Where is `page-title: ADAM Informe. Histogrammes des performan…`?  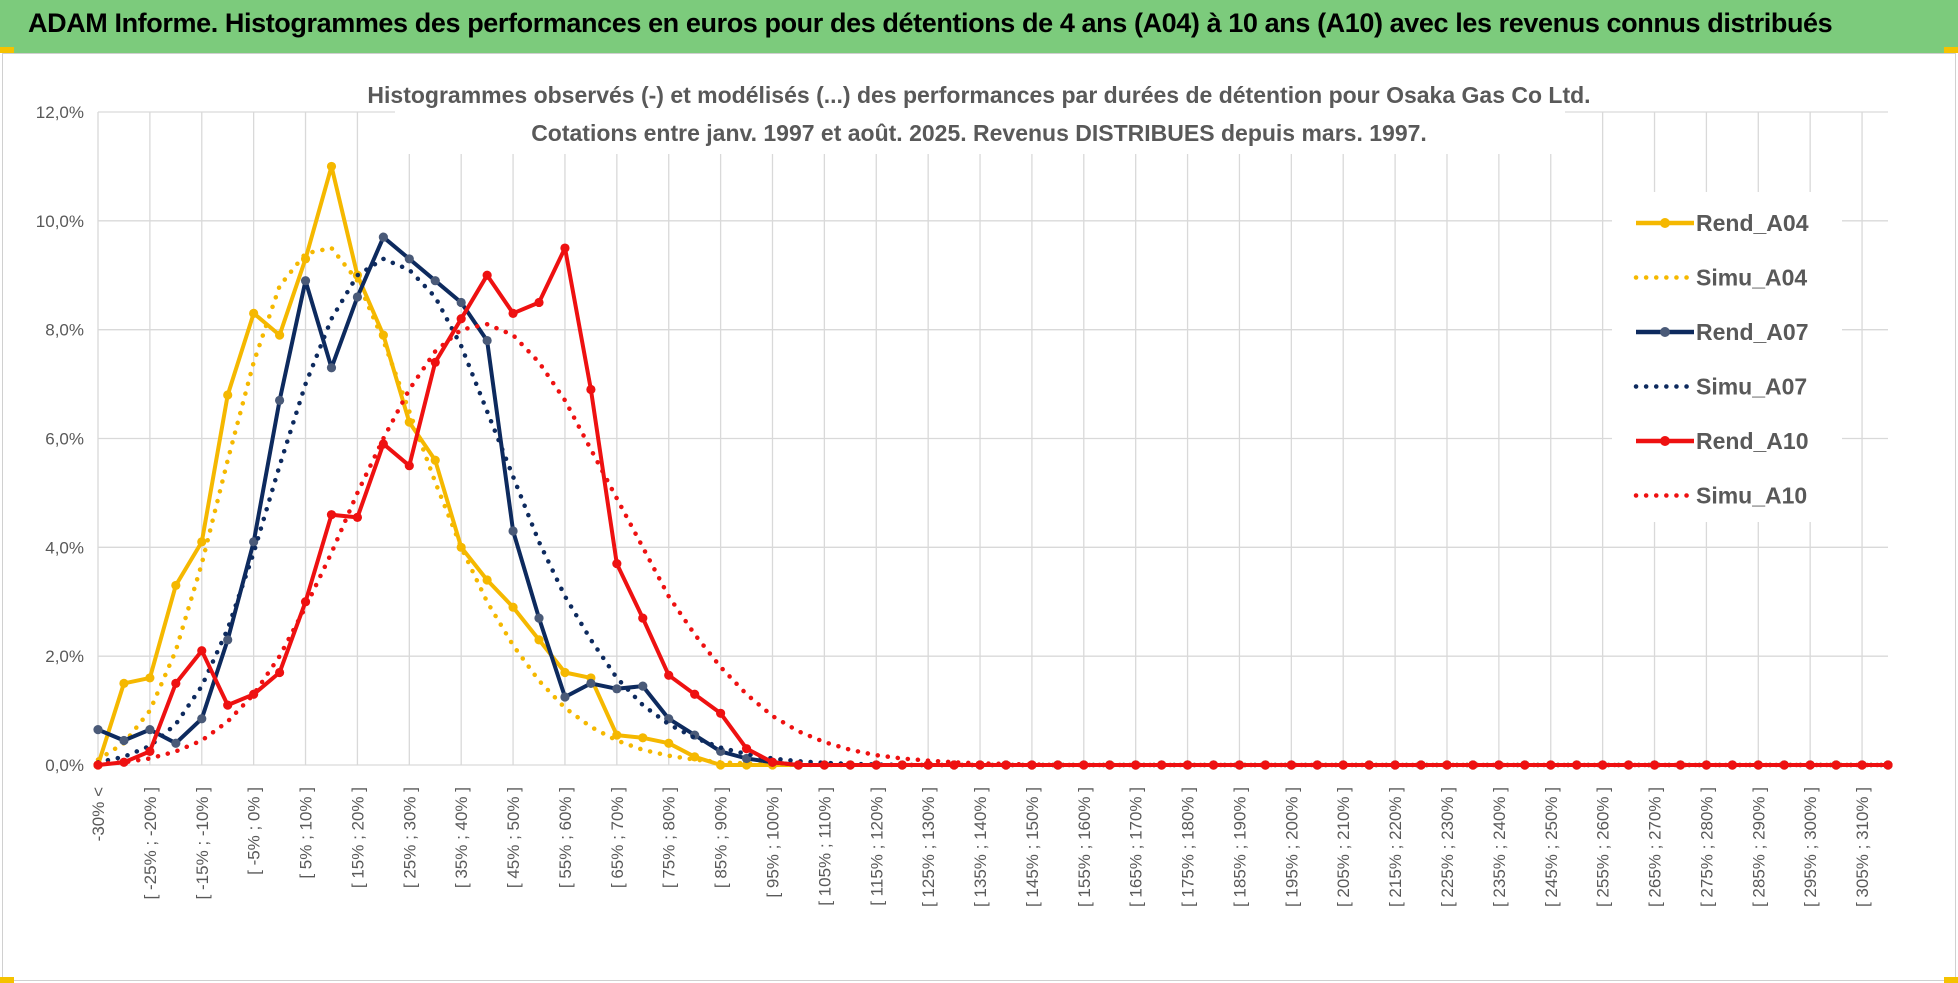 page-title: ADAM Informe. Histogrammes des performan… is located at coordinates (930, 23).